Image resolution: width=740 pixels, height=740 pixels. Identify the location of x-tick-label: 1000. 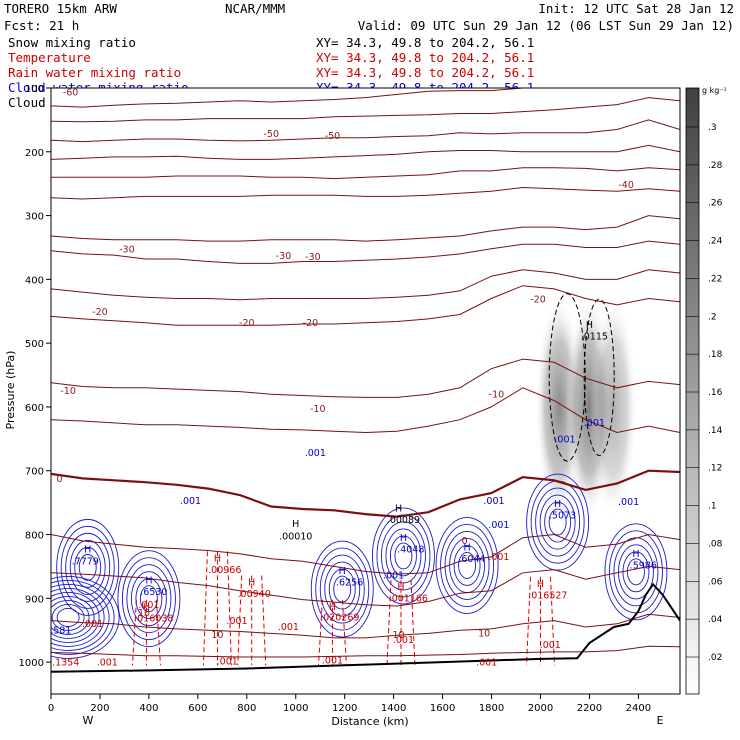
(295, 708).